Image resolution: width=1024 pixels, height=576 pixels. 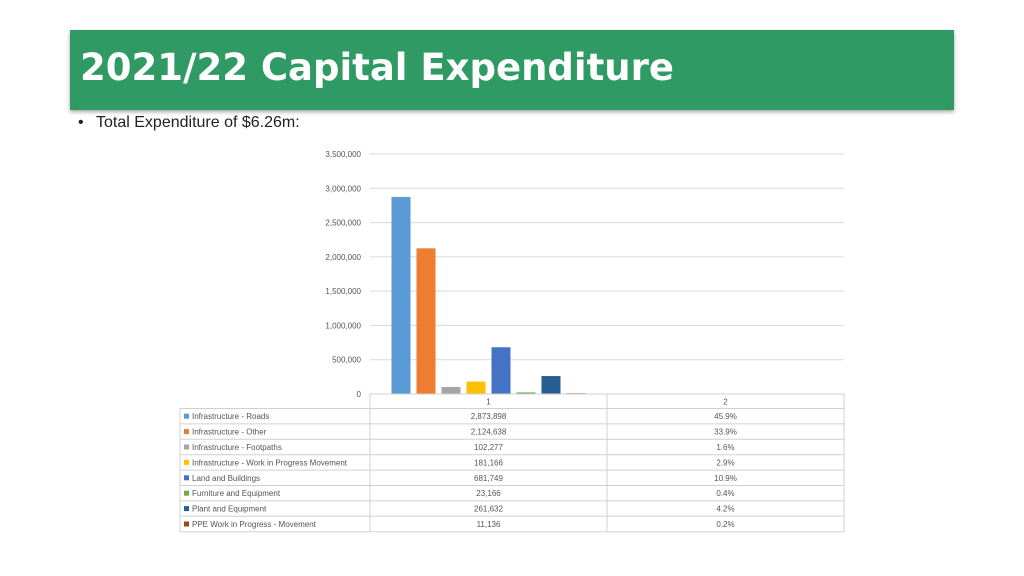 I want to click on data-label: 1.6%, so click(x=725, y=447).